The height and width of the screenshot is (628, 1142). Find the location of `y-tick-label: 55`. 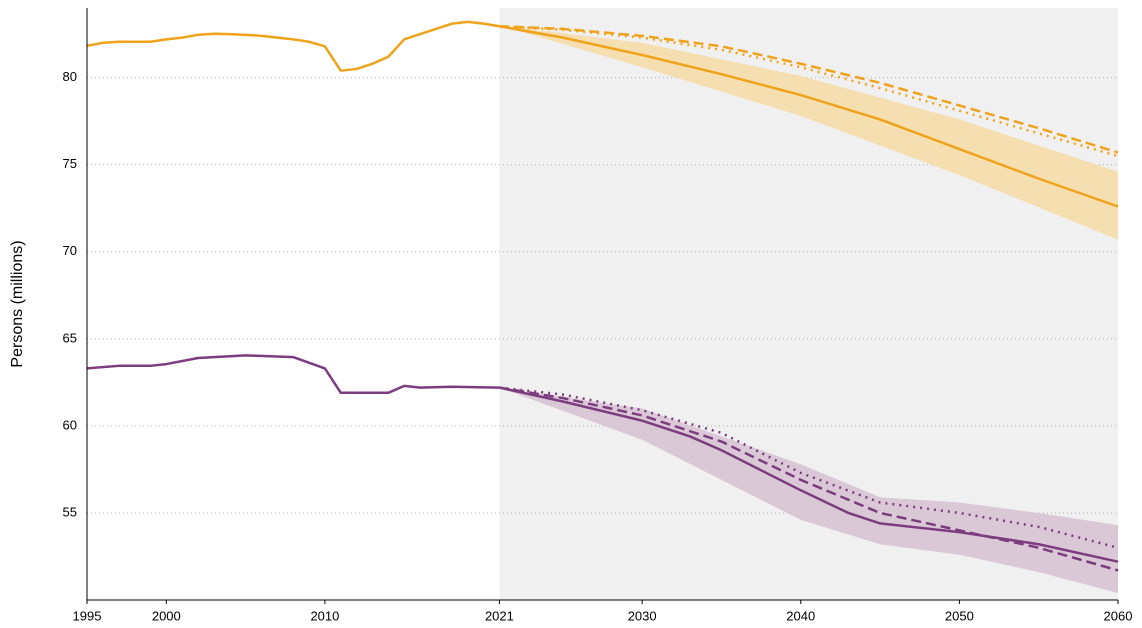

y-tick-label: 55 is located at coordinates (70, 511).